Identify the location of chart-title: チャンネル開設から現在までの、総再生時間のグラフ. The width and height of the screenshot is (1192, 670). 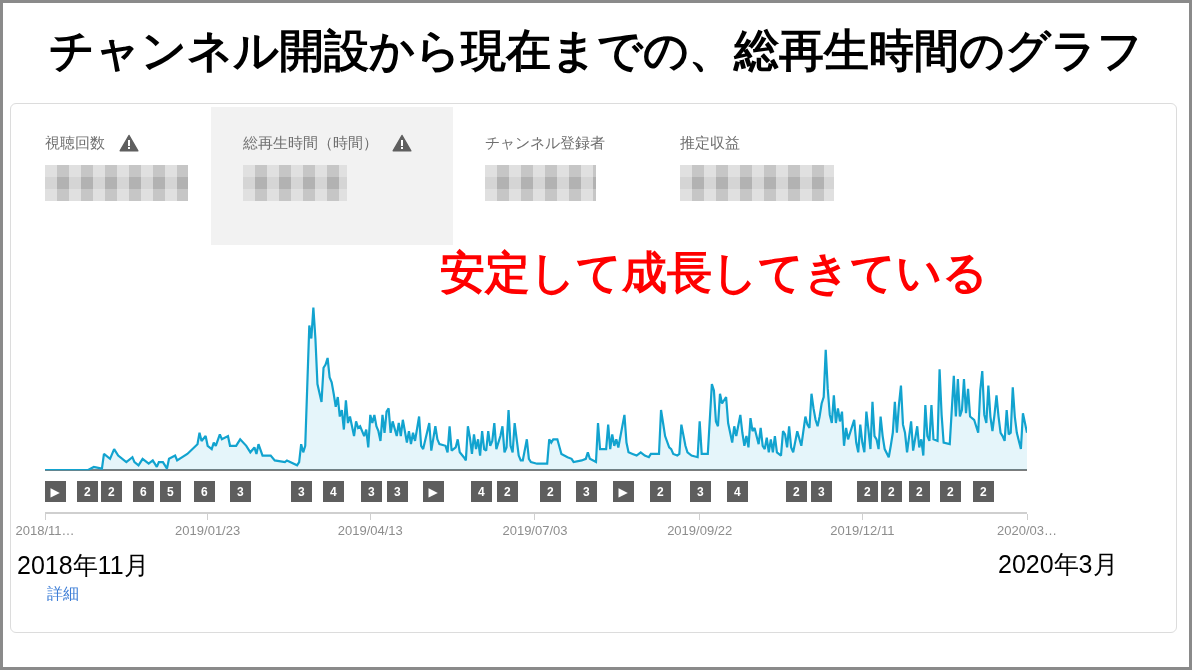
(596, 50).